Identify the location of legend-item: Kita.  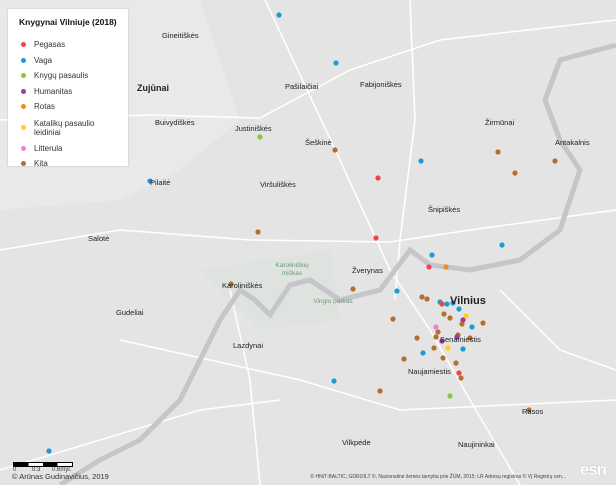
(62, 164).